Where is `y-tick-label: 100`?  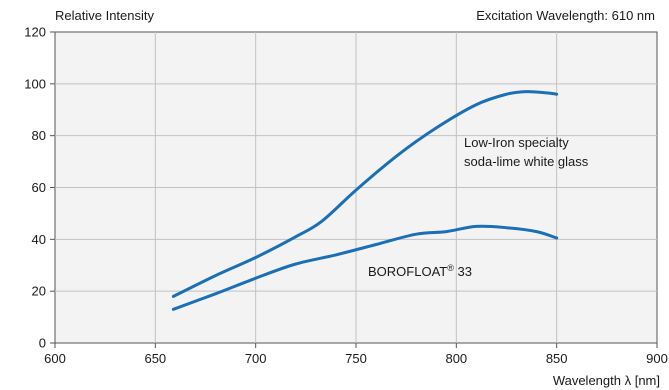
y-tick-label: 100 is located at coordinates (35, 83).